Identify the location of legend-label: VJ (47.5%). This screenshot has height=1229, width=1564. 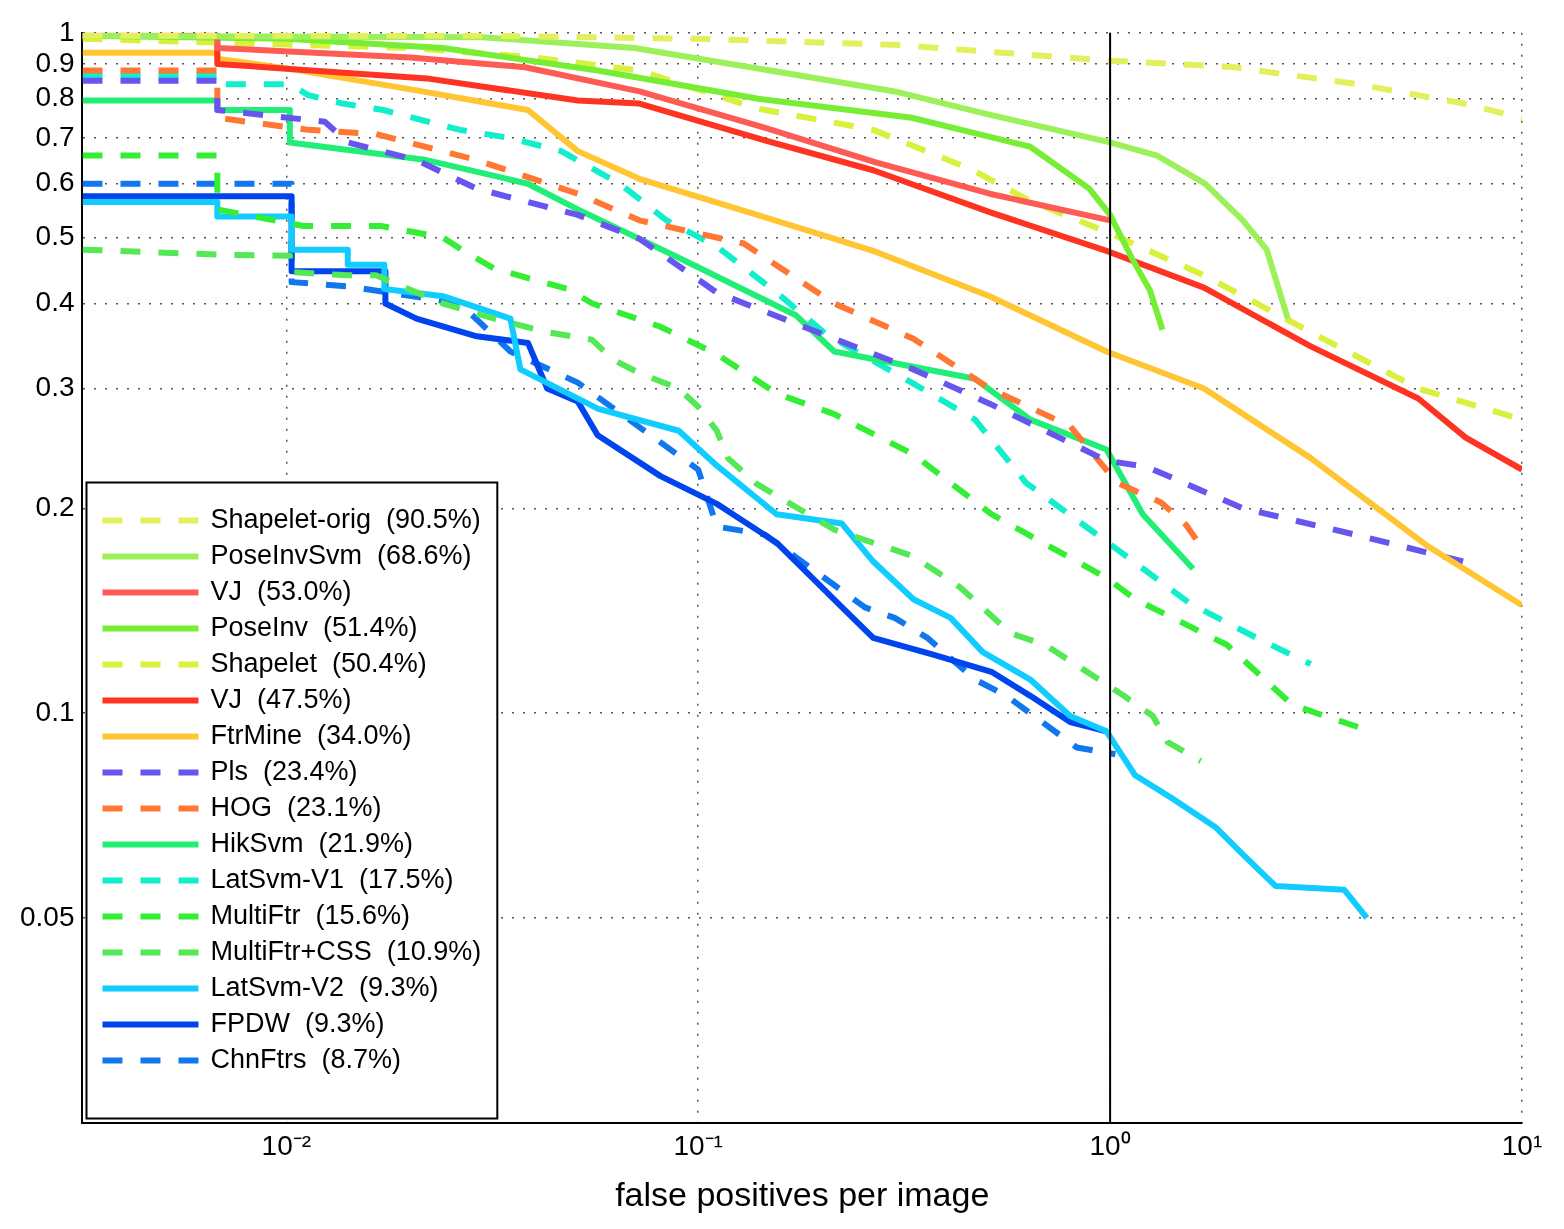
(281, 699).